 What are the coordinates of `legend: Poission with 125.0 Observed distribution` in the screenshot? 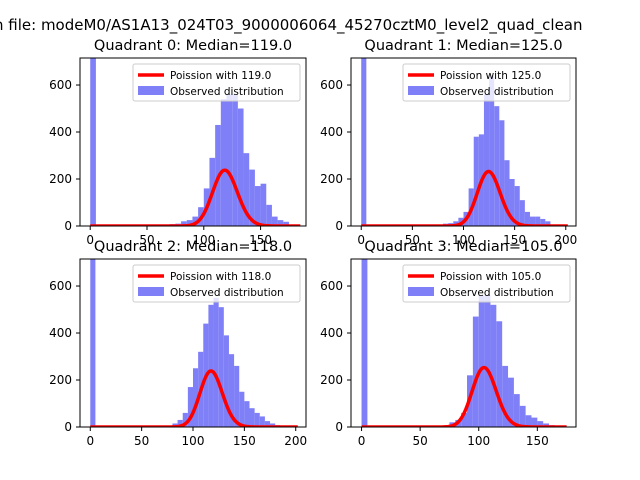 It's located at (486, 82).